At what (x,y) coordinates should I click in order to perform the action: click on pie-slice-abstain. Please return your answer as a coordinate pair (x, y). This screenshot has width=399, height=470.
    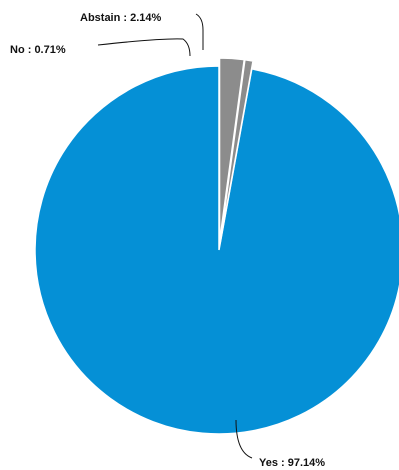
    Looking at the image, I should click on (232, 150).